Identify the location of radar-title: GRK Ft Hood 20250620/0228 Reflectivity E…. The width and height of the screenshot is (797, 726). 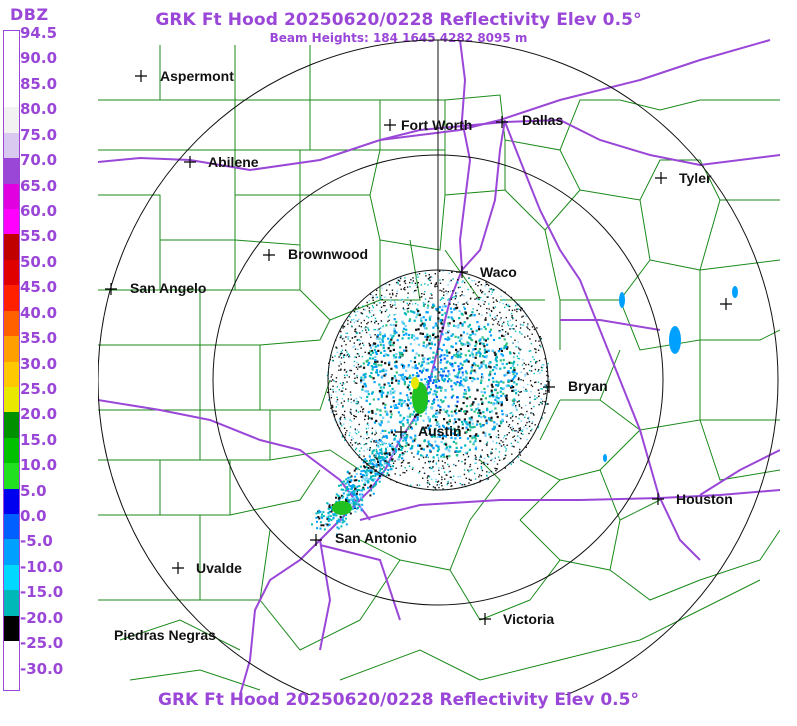
(398, 20).